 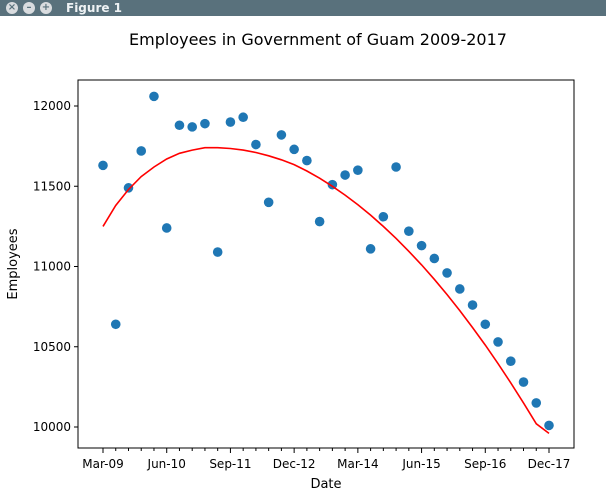 What do you see at coordinates (485, 464) in the screenshot?
I see `x-tick-label: Sep-16` at bounding box center [485, 464].